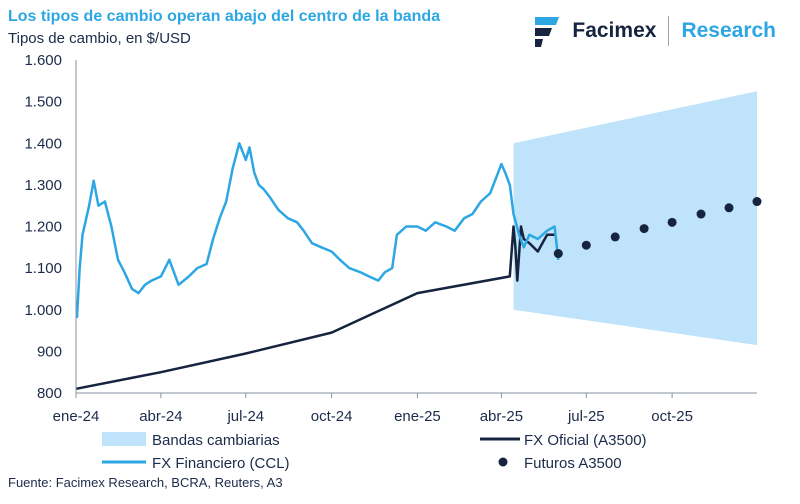  Describe the element at coordinates (501, 416) in the screenshot. I see `x-tick-label: abr-25` at that location.